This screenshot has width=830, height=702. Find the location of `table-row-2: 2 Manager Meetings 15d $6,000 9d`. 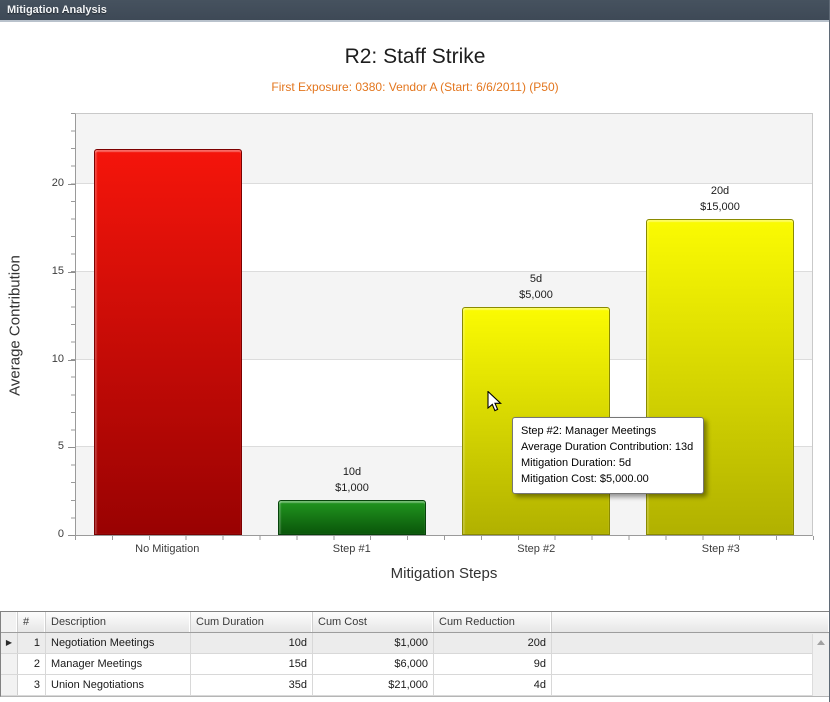

table-row-2: 2 Manager Meetings 15d $6,000 9d is located at coordinates (415, 664).